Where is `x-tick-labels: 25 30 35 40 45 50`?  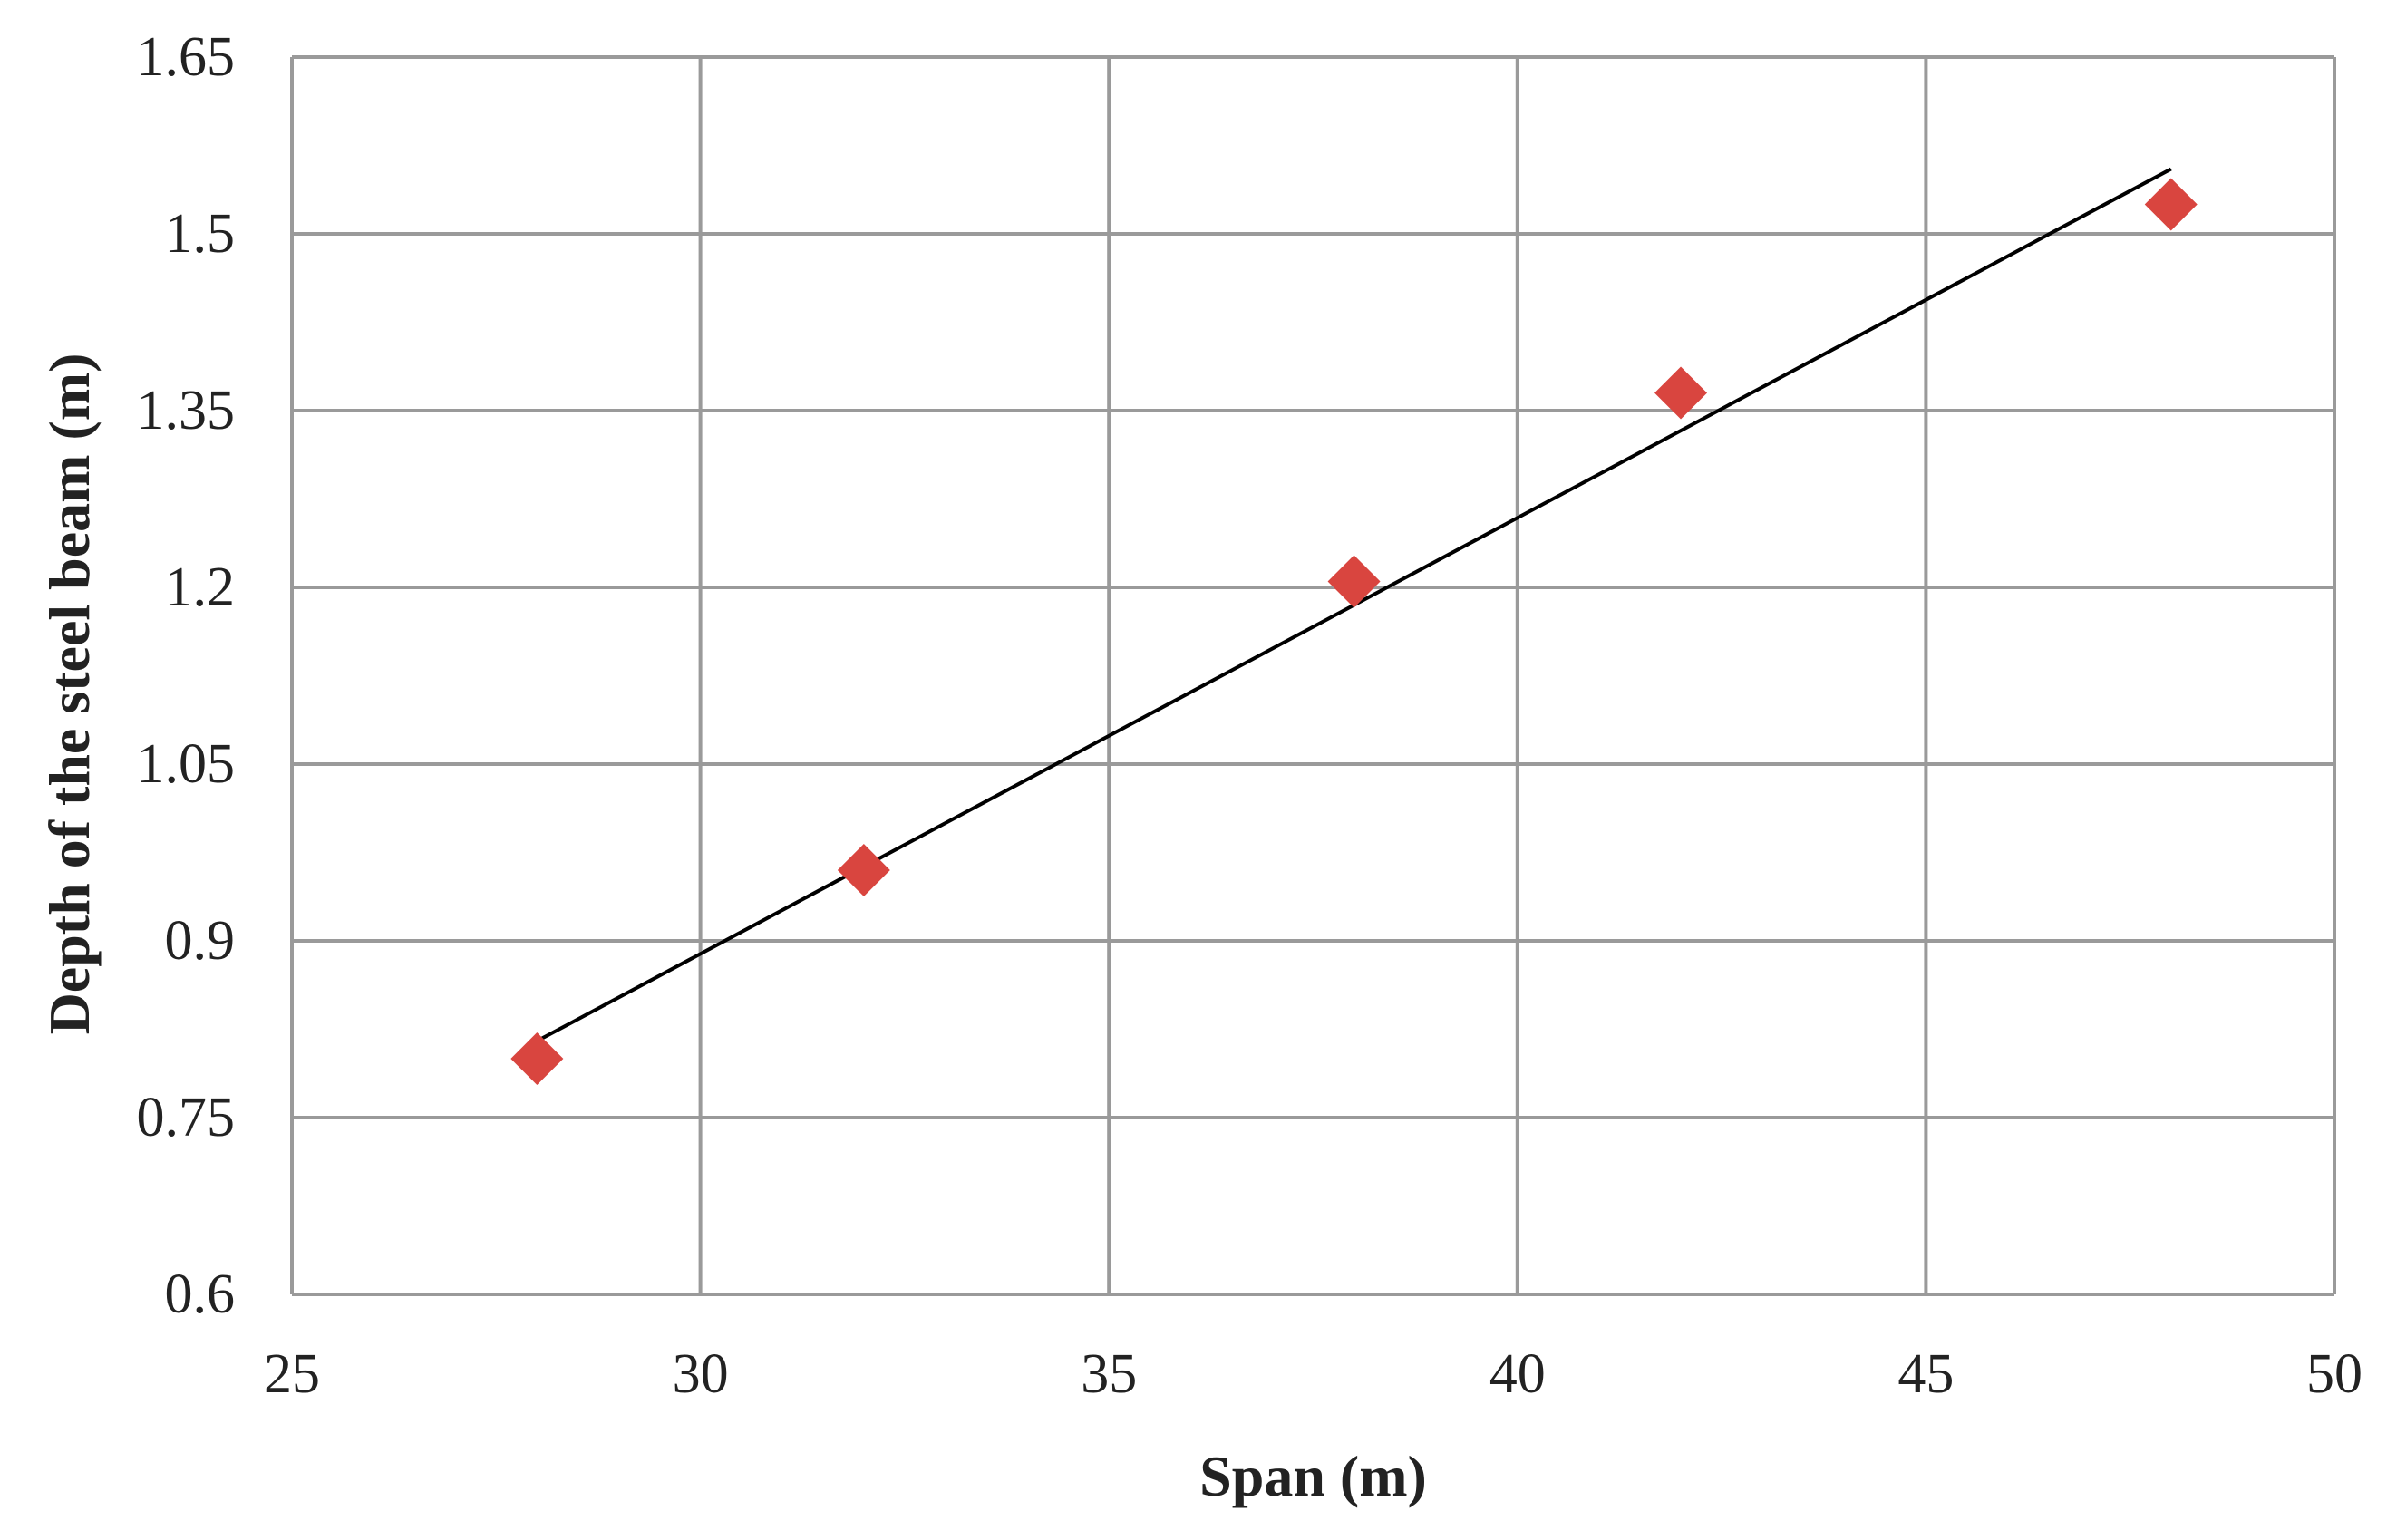 x-tick-labels: 25 30 35 40 45 50 is located at coordinates (1314, 1374).